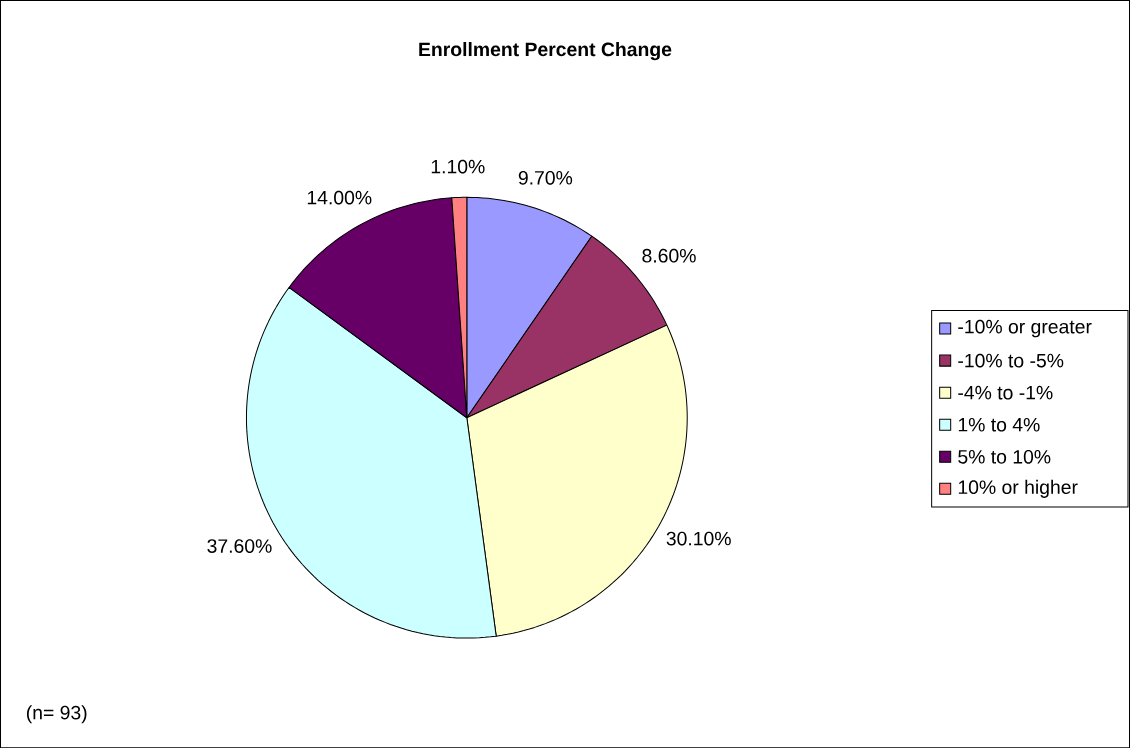 The width and height of the screenshot is (1130, 748). I want to click on data-label: 30.10%, so click(698, 538).